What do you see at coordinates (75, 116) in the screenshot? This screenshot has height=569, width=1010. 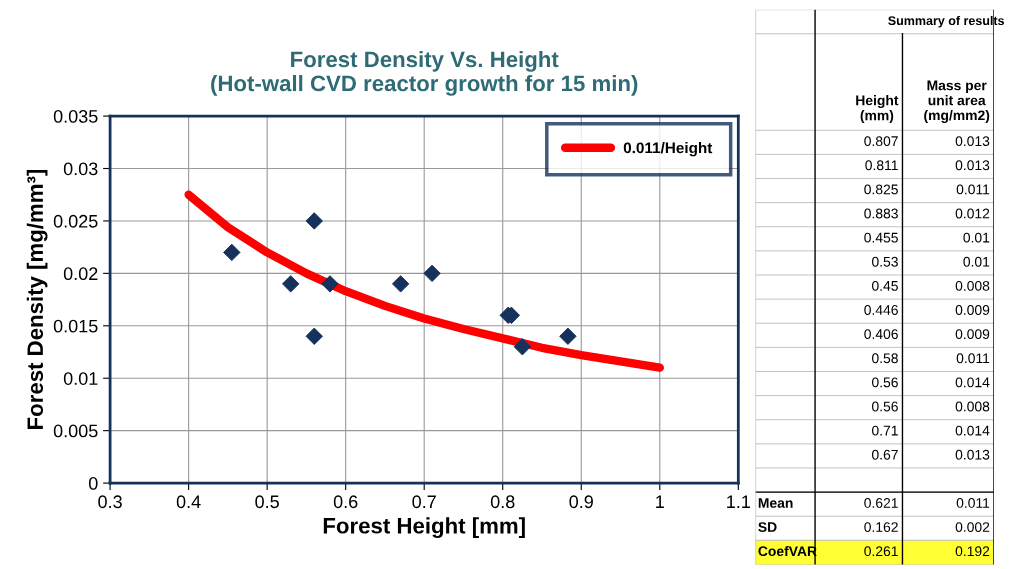 I see `y-tick-label: 0.035` at bounding box center [75, 116].